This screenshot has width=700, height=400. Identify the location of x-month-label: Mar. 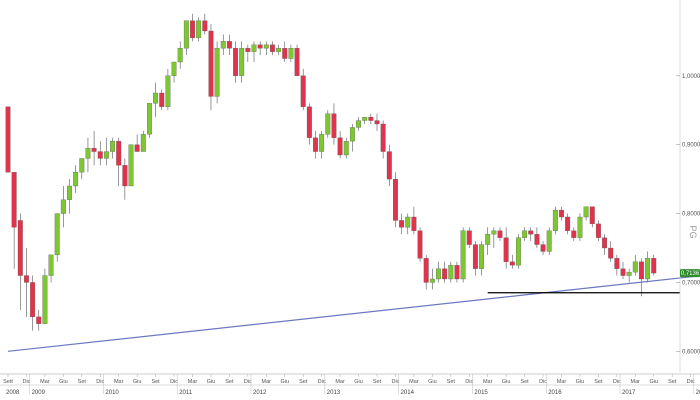
(488, 382).